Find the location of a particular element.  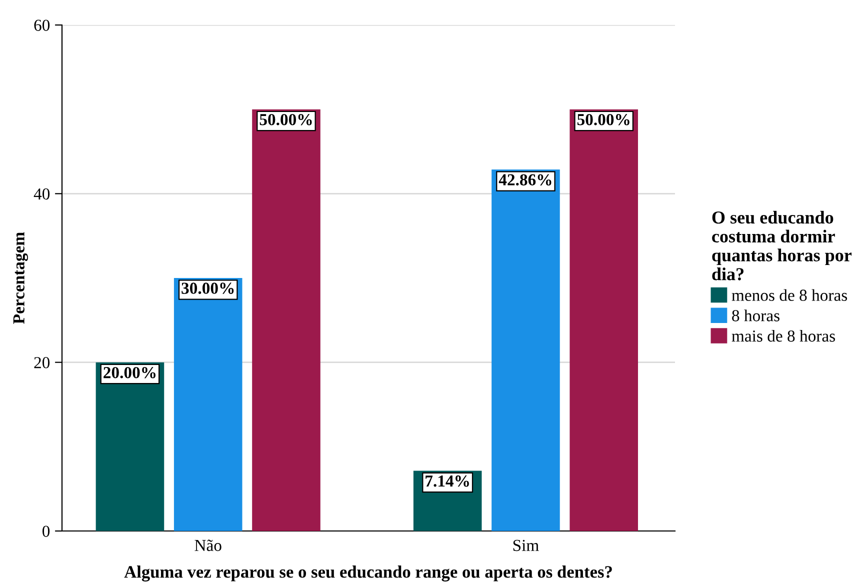

x-tick-label: Não is located at coordinates (208, 546).